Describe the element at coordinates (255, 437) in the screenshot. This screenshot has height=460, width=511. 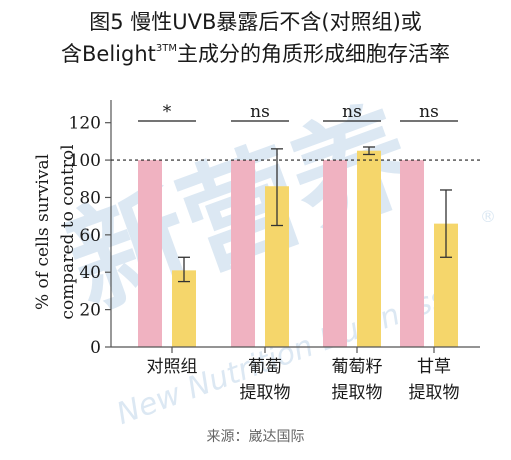
I see `source-note: 来源：崴达国际` at that location.